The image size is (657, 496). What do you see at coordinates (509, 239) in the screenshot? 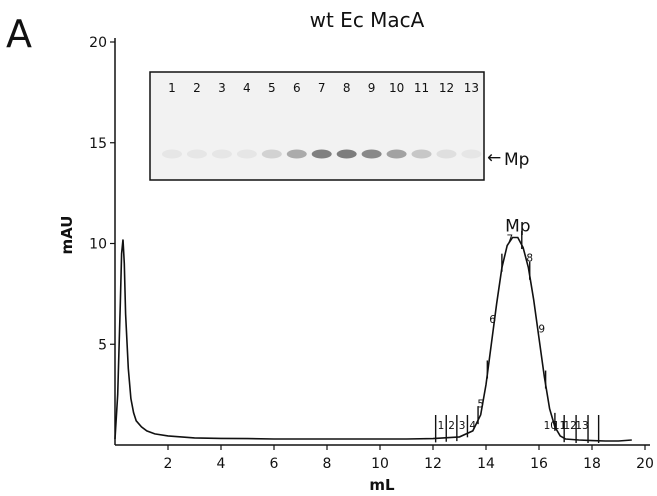
I see `fraction-label: 7` at bounding box center [509, 239].